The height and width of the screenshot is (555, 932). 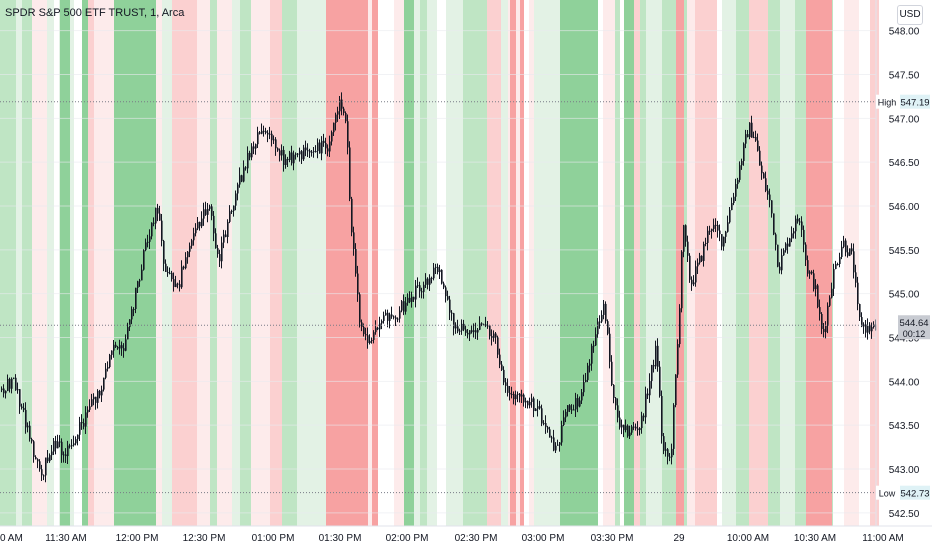 What do you see at coordinates (910, 15) in the screenshot?
I see `currency-button: USD` at bounding box center [910, 15].